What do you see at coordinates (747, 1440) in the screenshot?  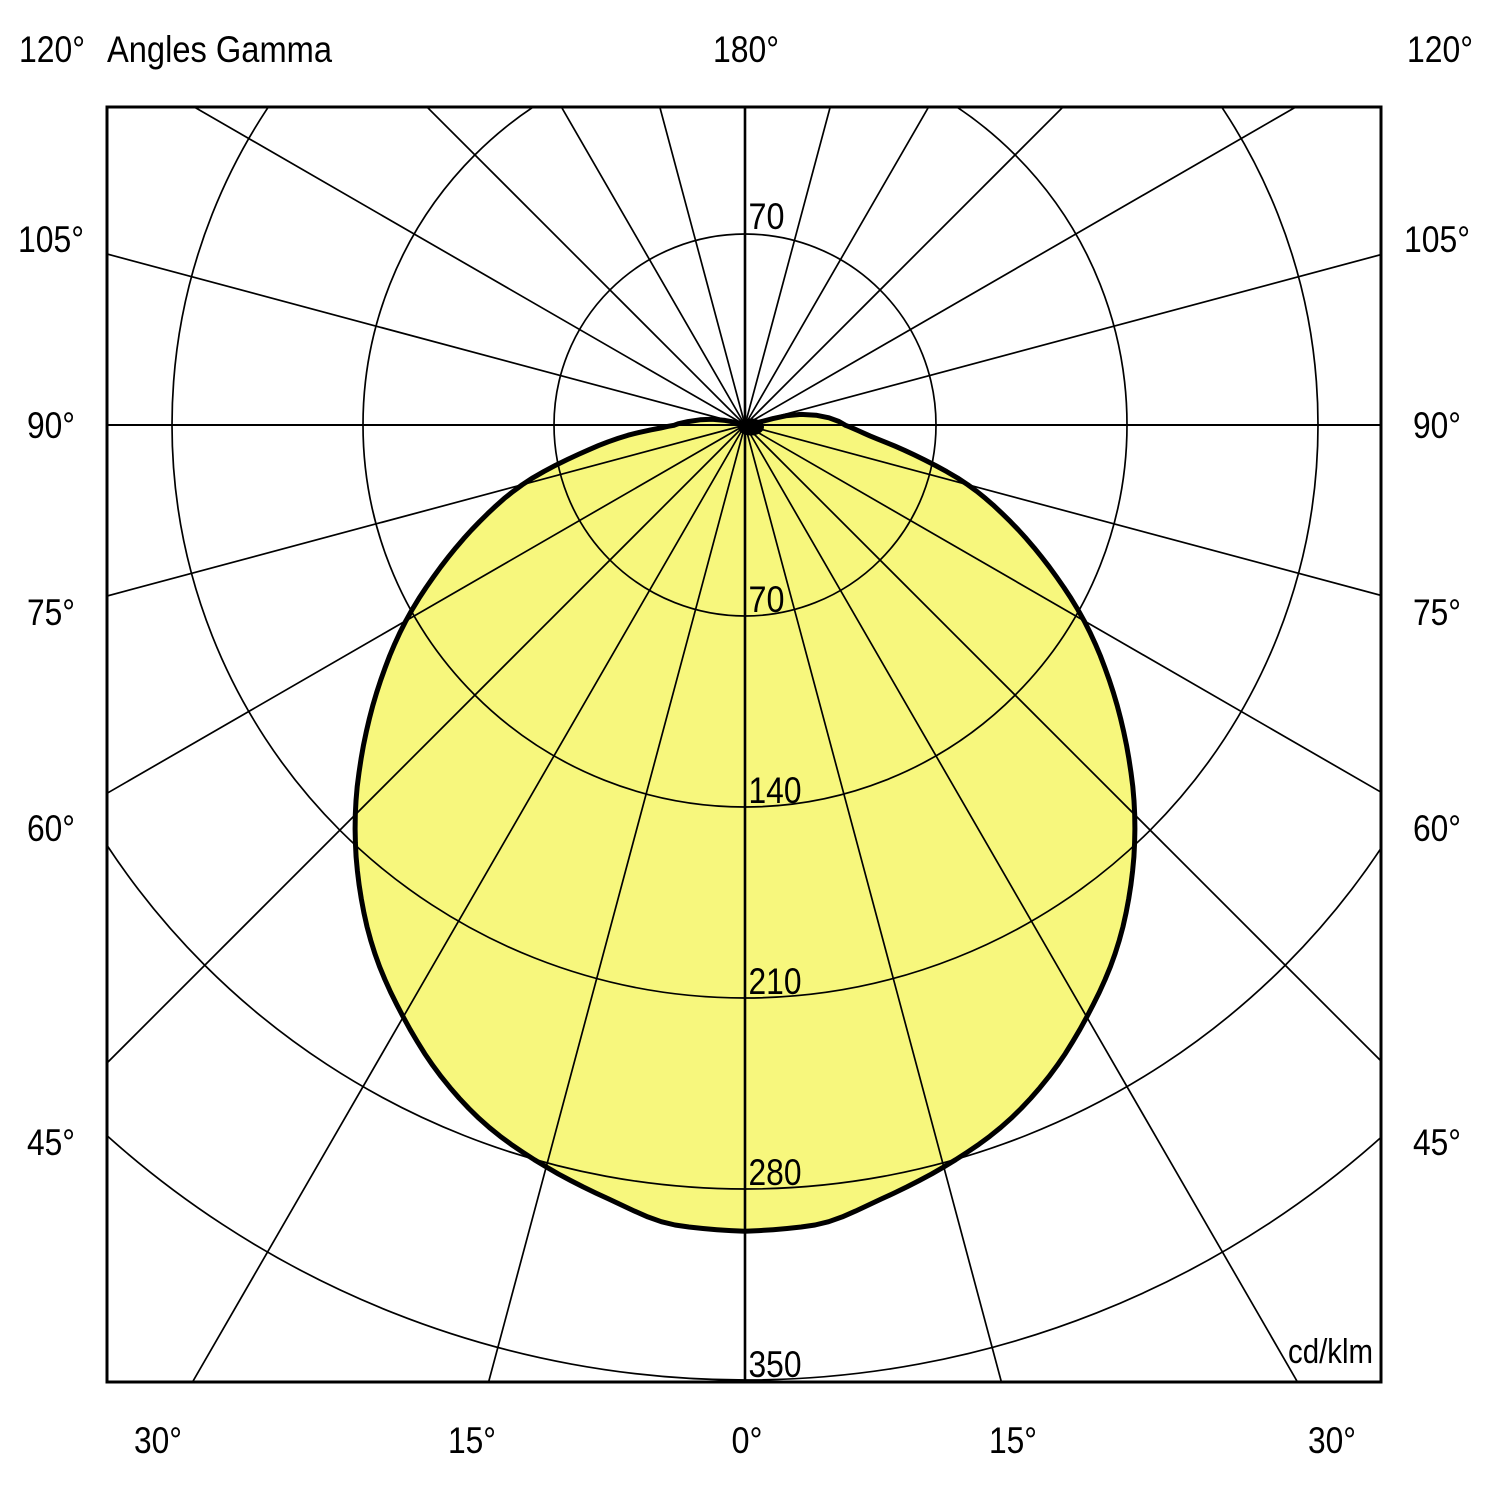 I see `svg-text: 0°` at bounding box center [747, 1440].